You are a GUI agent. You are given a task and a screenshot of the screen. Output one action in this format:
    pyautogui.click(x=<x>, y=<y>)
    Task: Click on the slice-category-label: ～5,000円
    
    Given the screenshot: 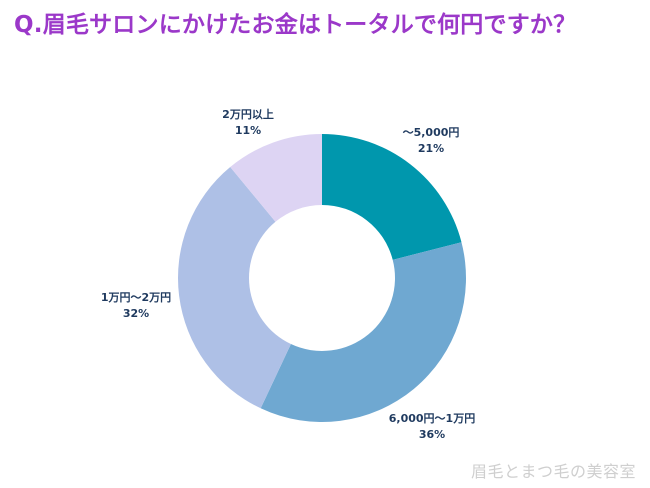 What is the action you would take?
    pyautogui.click(x=431, y=132)
    